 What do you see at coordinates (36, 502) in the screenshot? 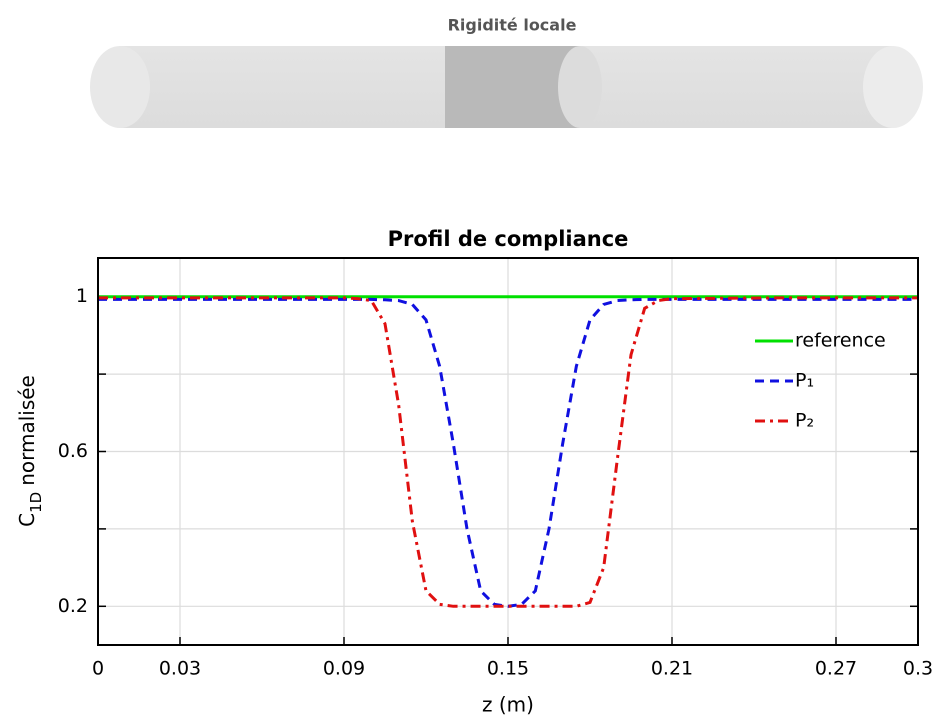
I see `y-label-sub: 1D` at bounding box center [36, 502].